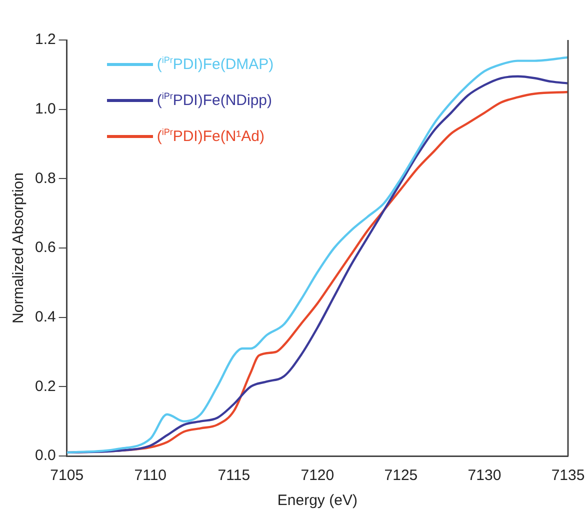 Image resolution: width=588 pixels, height=520 pixels. Describe the element at coordinates (67, 475) in the screenshot. I see `x-tick-label: 7105` at that location.